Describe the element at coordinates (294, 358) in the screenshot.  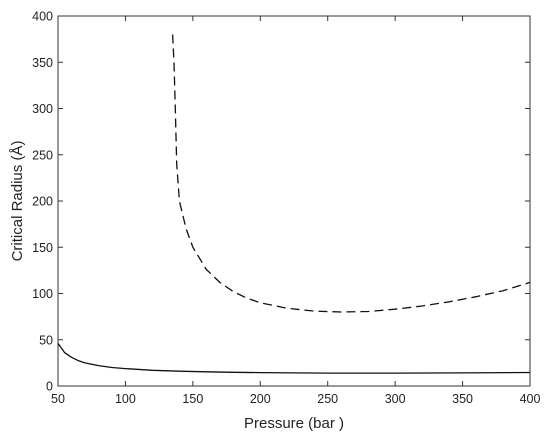
I see `solid-series-line` at that location.